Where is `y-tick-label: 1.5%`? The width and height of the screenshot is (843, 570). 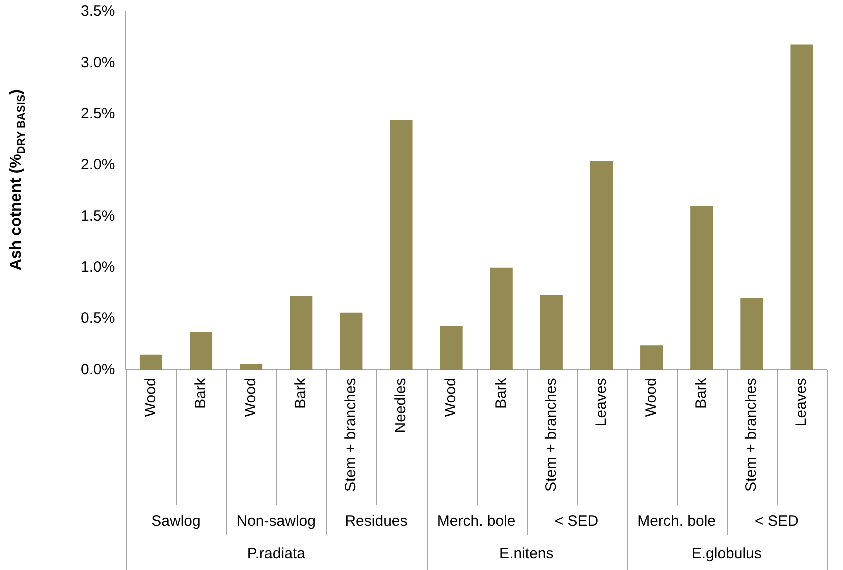
y-tick-label: 1.5% is located at coordinates (98, 216).